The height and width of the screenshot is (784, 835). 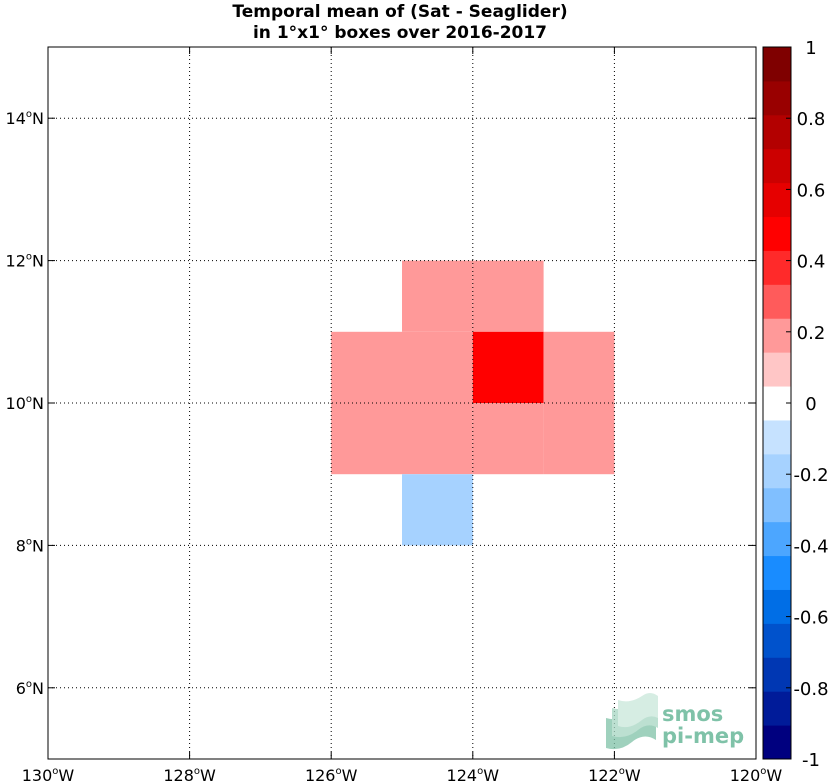 I want to click on colorbar-tick-label: -0.4, so click(x=810, y=546).